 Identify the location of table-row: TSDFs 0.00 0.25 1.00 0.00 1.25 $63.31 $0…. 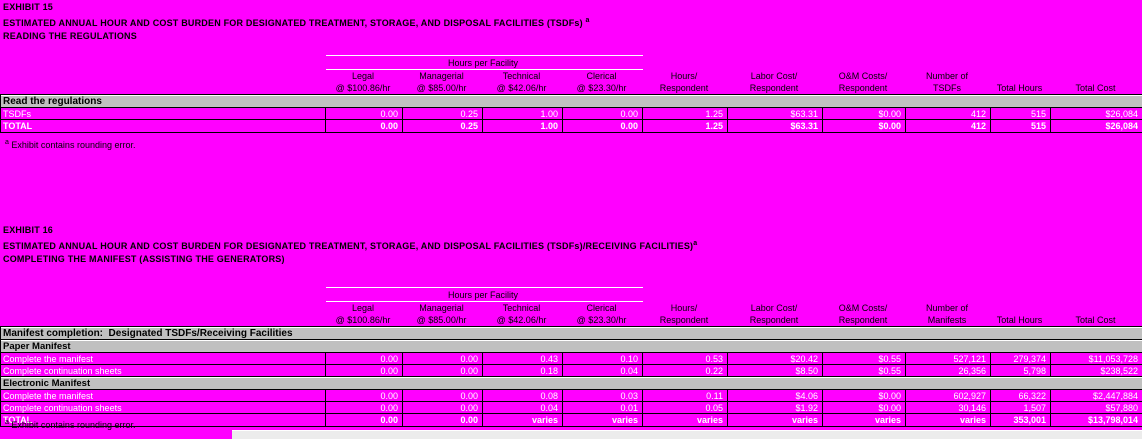
(571, 114).